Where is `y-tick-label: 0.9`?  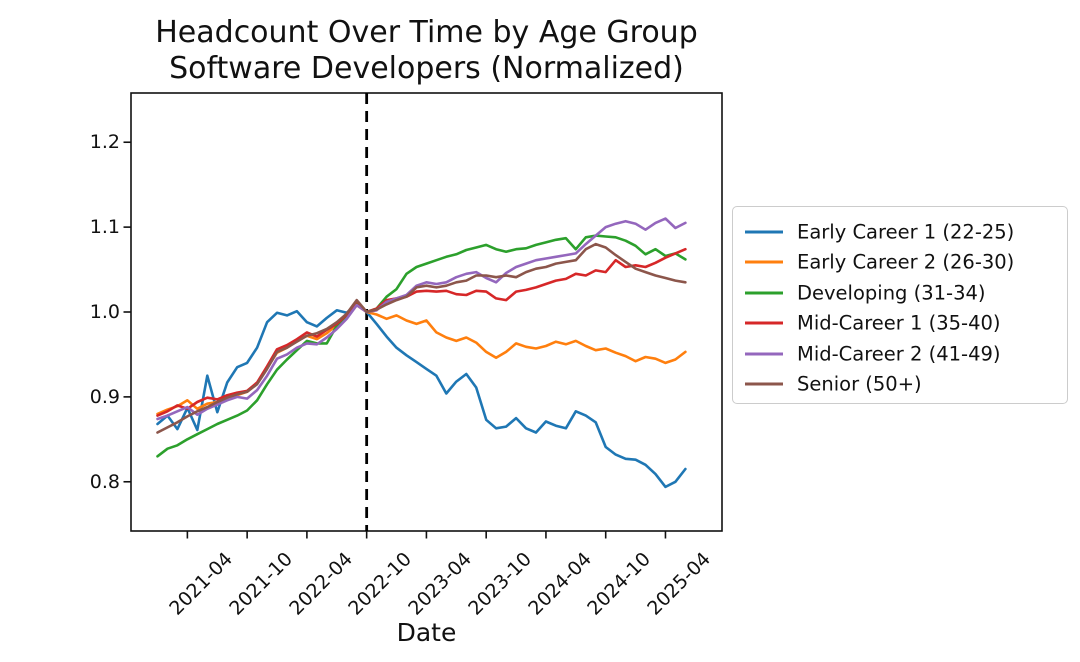
y-tick-label: 0.9 is located at coordinates (104, 396).